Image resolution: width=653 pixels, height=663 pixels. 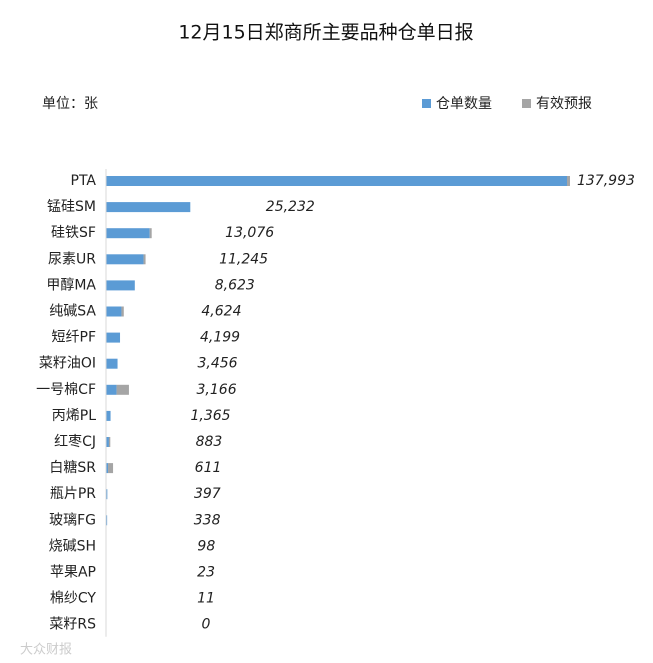 What do you see at coordinates (72, 625) in the screenshot?
I see `category-label: 菜籽RS` at bounding box center [72, 625].